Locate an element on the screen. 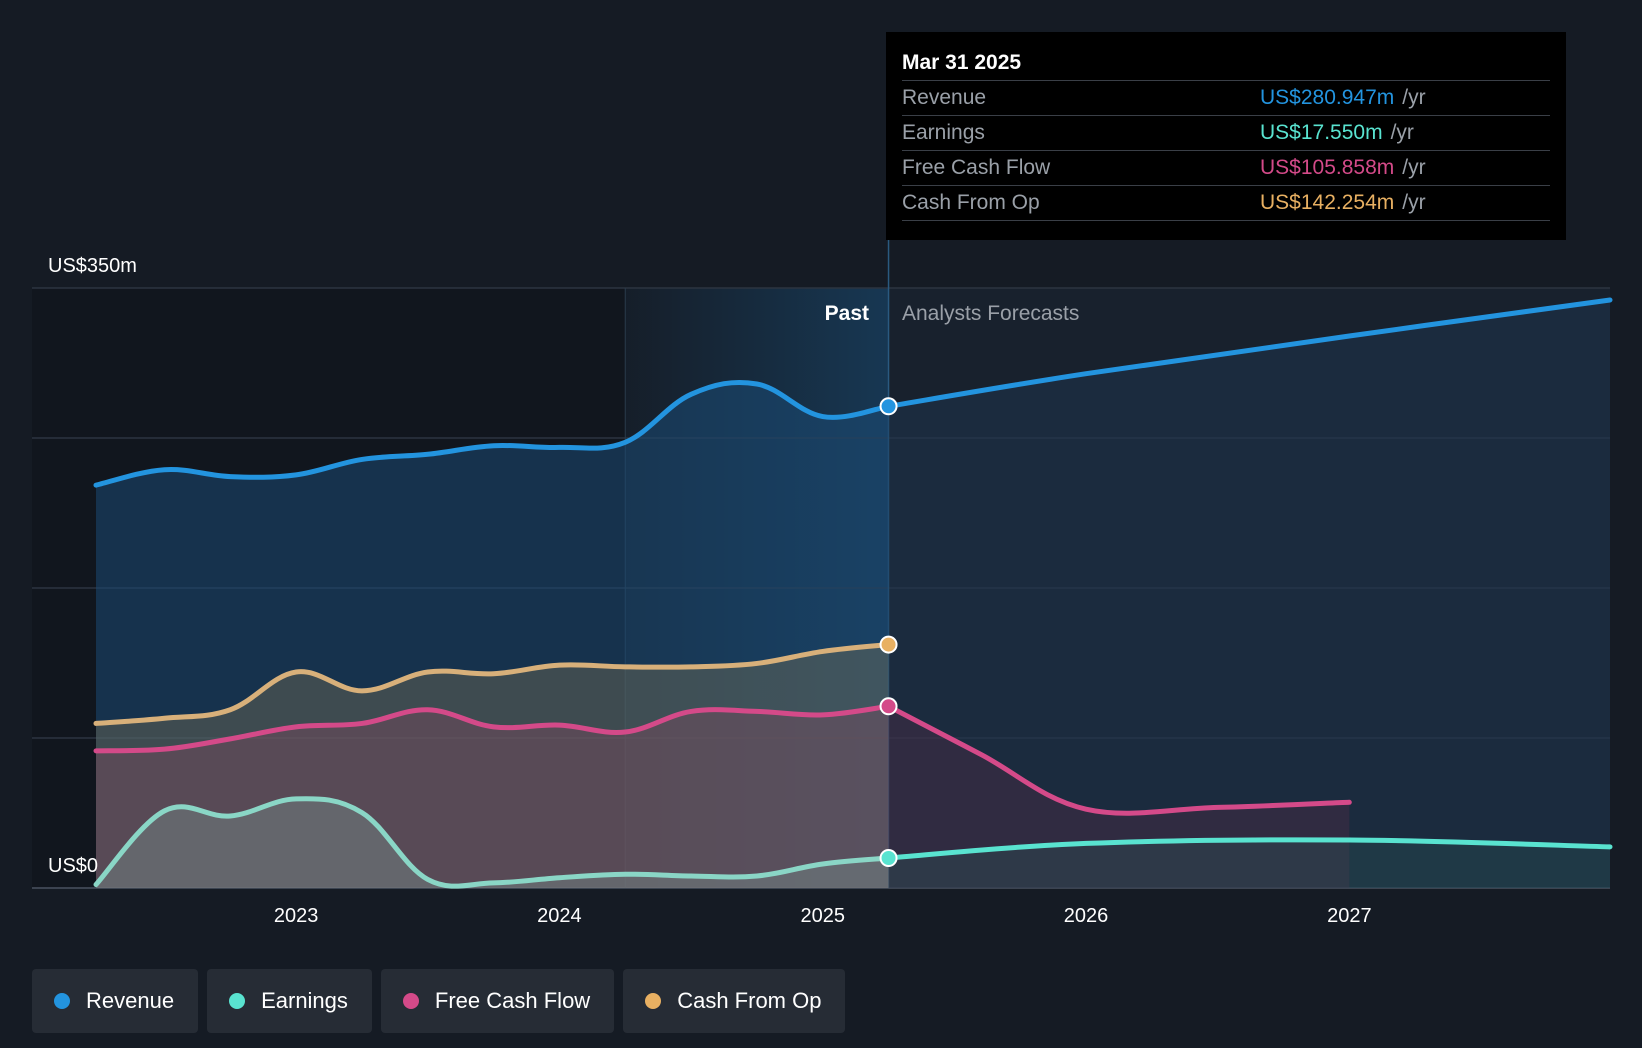  legend-item-free-cash-flow: Free Cash Flow is located at coordinates (497, 1001).